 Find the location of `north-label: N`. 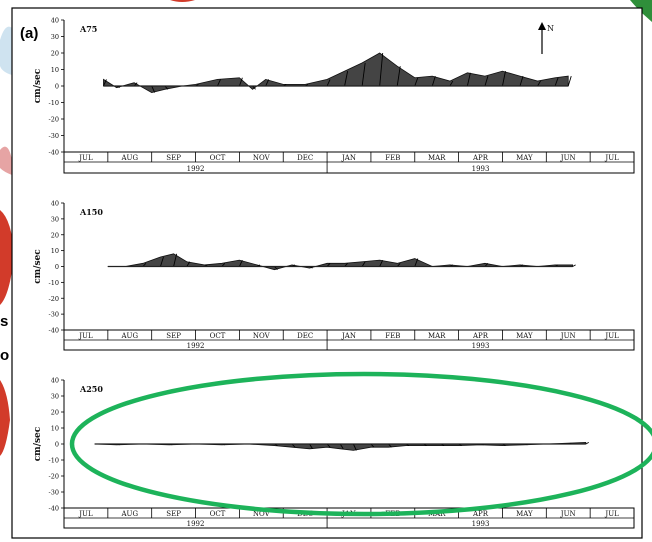

north-label: N is located at coordinates (550, 28).